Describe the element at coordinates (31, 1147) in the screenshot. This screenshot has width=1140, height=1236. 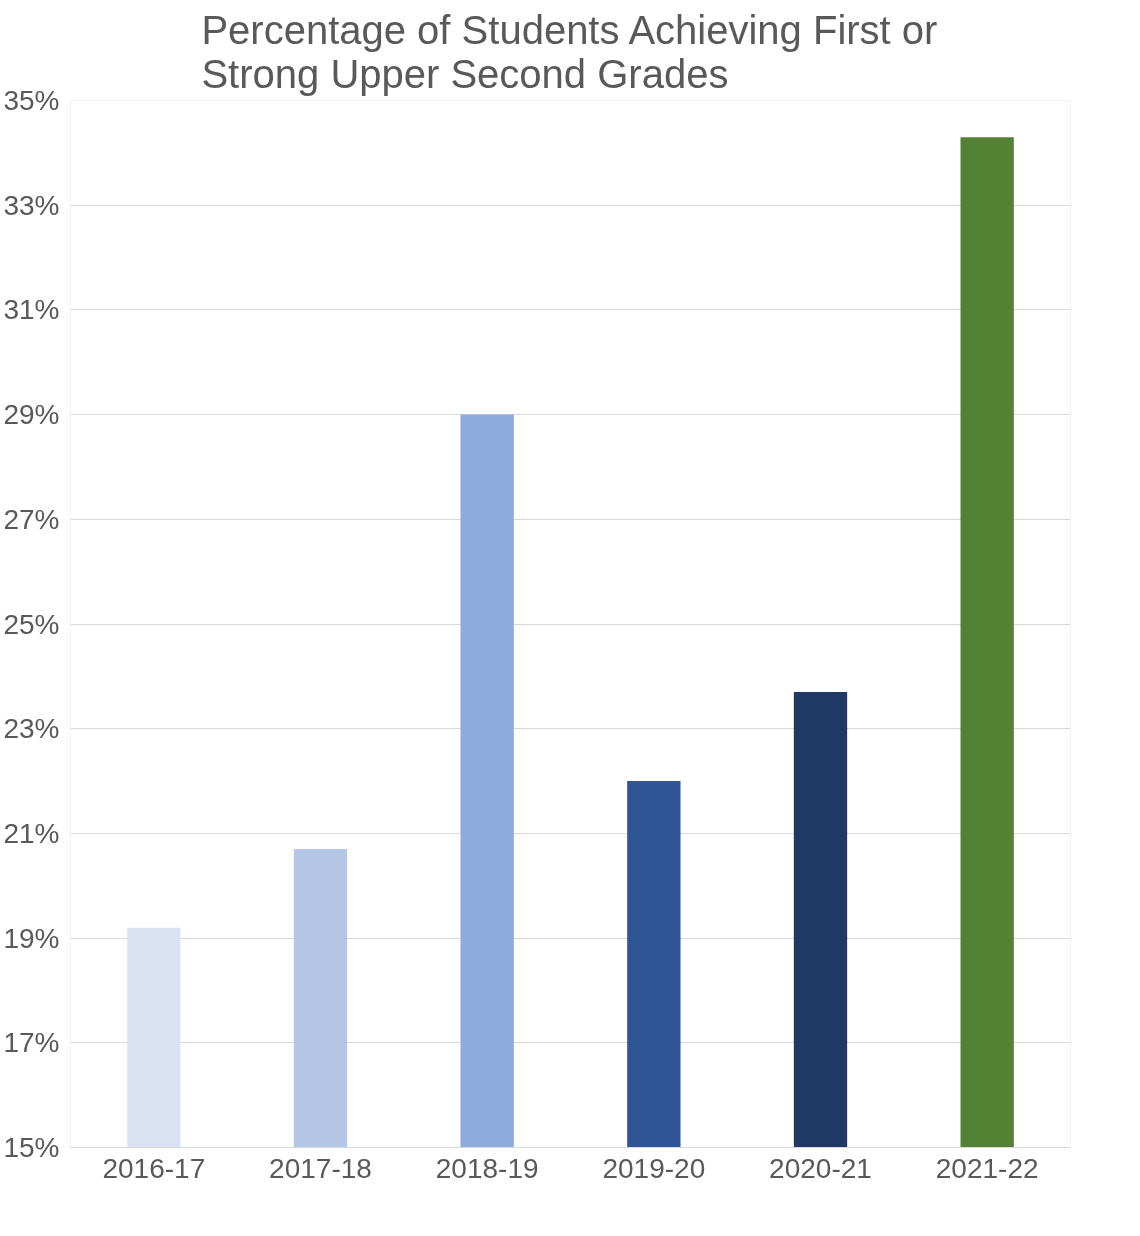
I see `y-tick-label: 15%` at that location.